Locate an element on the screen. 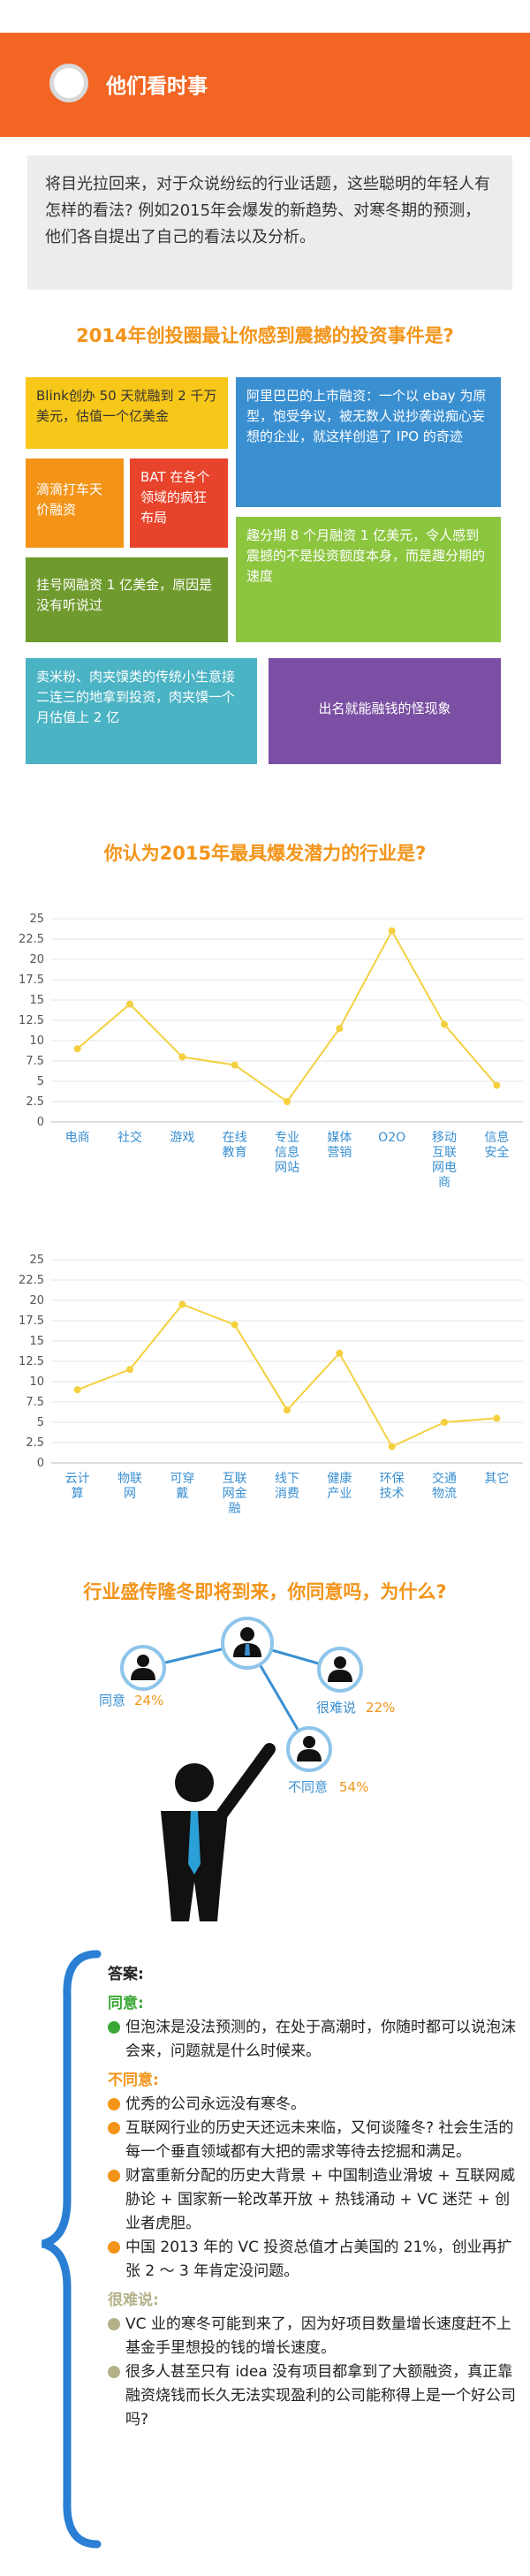 Image resolution: width=530 pixels, height=2576 pixels. answer-group-label: 不同意: is located at coordinates (133, 2080).